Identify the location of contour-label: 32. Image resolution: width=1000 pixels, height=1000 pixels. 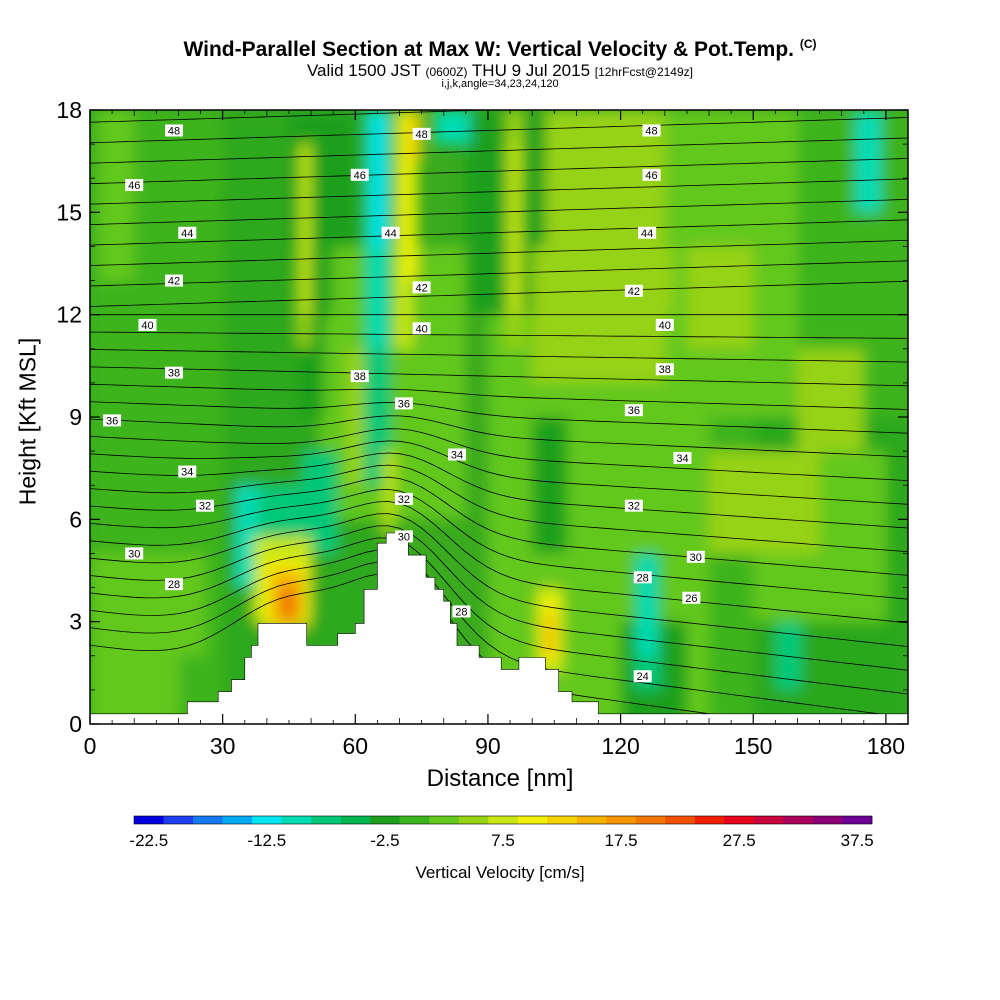
(204, 506).